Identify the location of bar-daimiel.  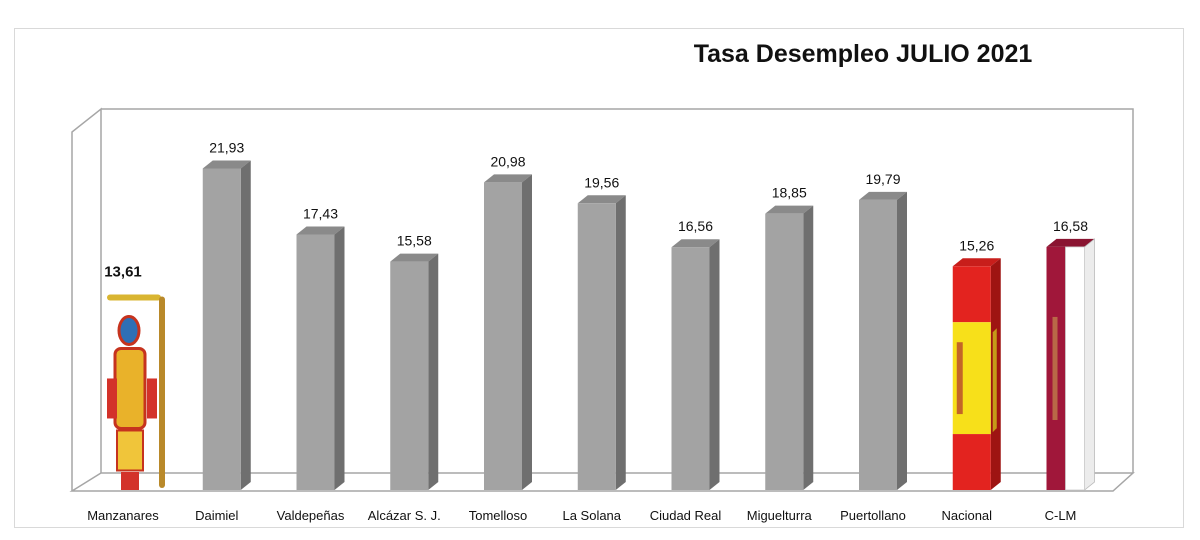
(226, 325).